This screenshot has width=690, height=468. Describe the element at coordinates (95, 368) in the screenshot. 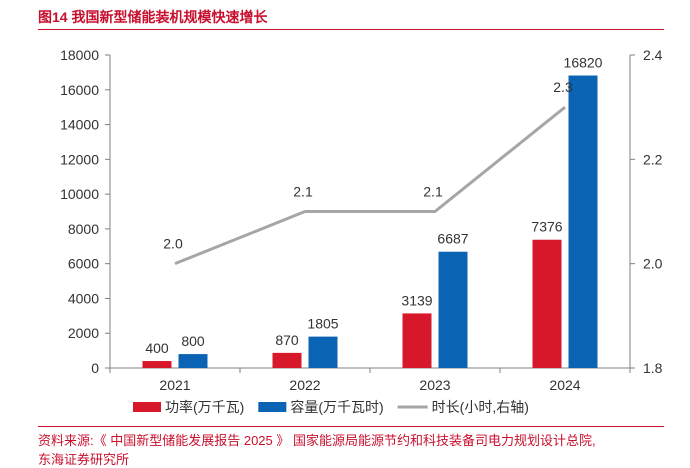

I see `left-tick-label: 0` at that location.